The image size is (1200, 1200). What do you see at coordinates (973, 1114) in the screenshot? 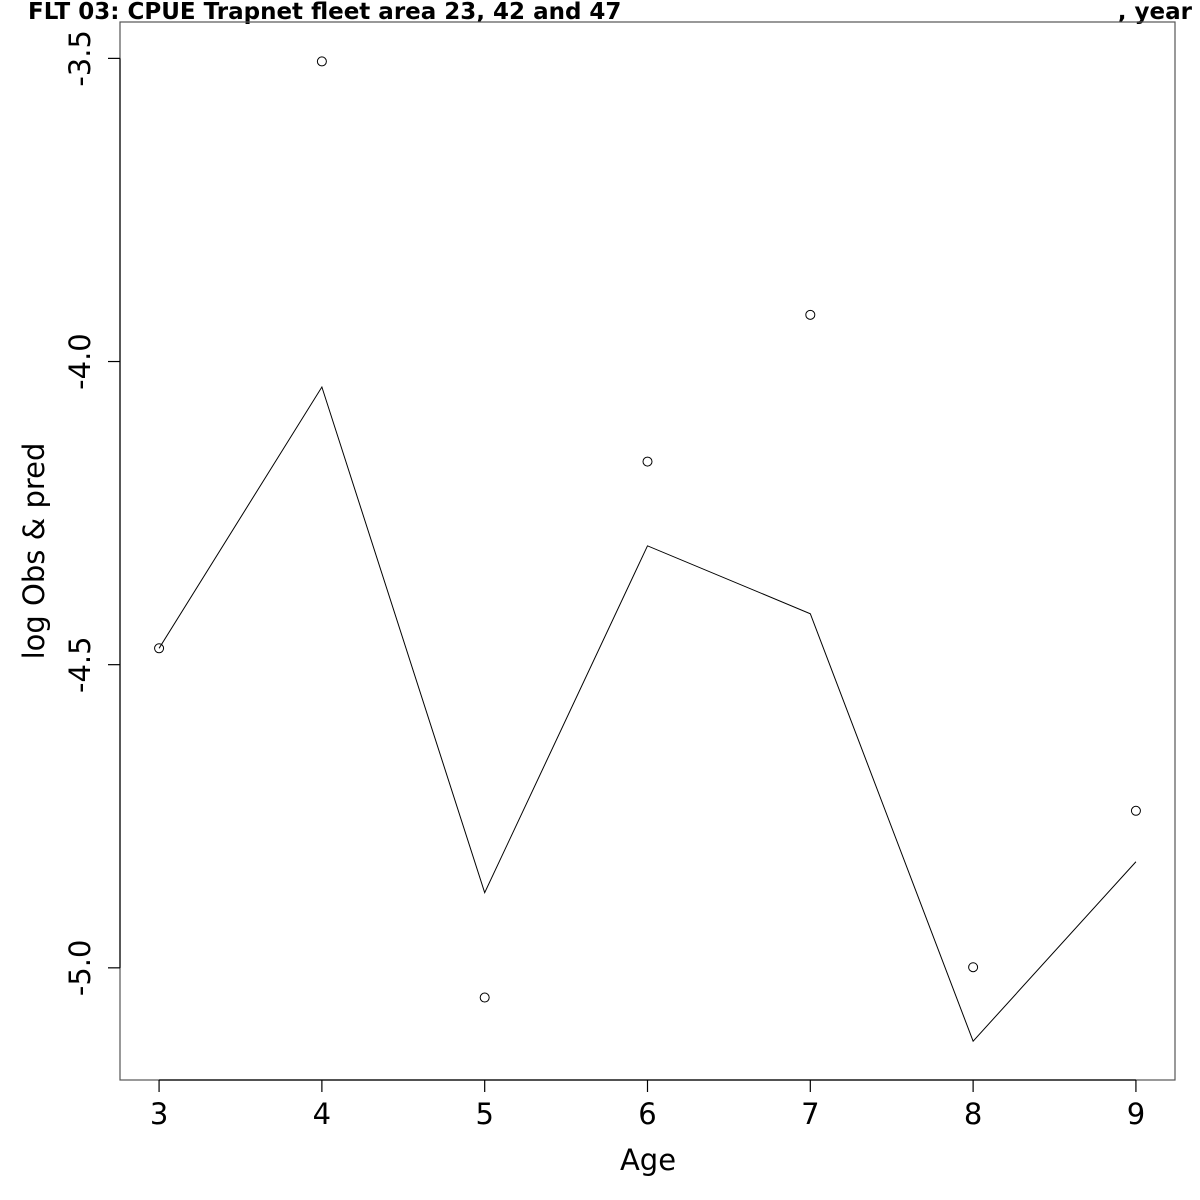
I see `x-tick-label: 8` at bounding box center [973, 1114].